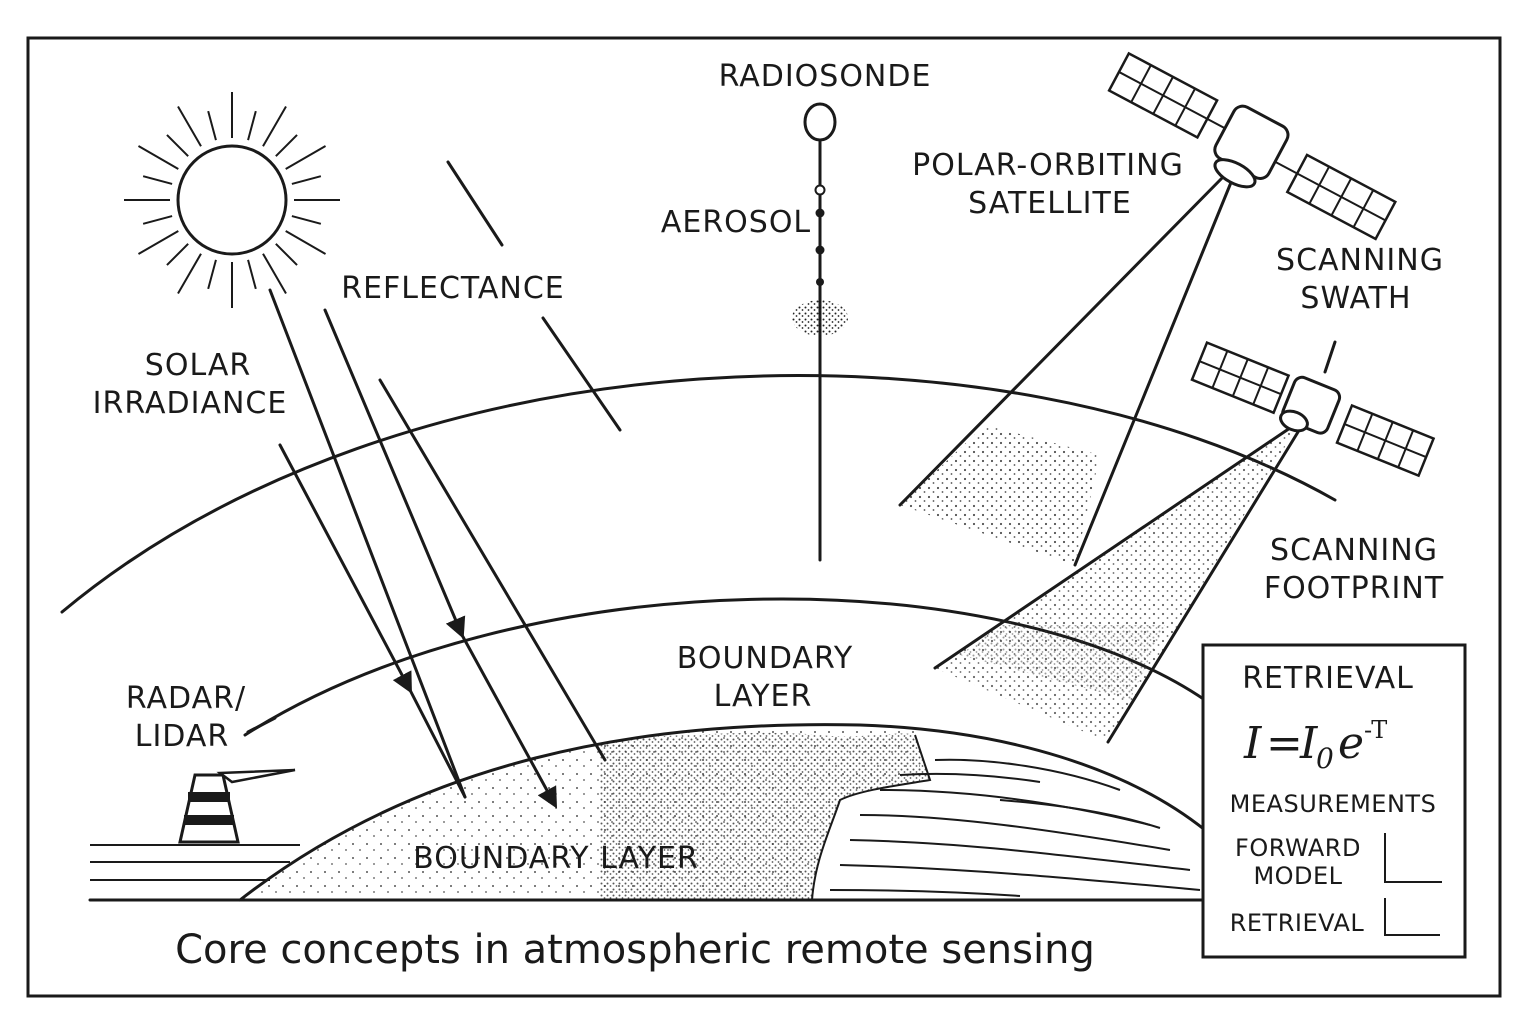 The image size is (1536, 1024). I want to click on swath-leader, so click(1330, 357).